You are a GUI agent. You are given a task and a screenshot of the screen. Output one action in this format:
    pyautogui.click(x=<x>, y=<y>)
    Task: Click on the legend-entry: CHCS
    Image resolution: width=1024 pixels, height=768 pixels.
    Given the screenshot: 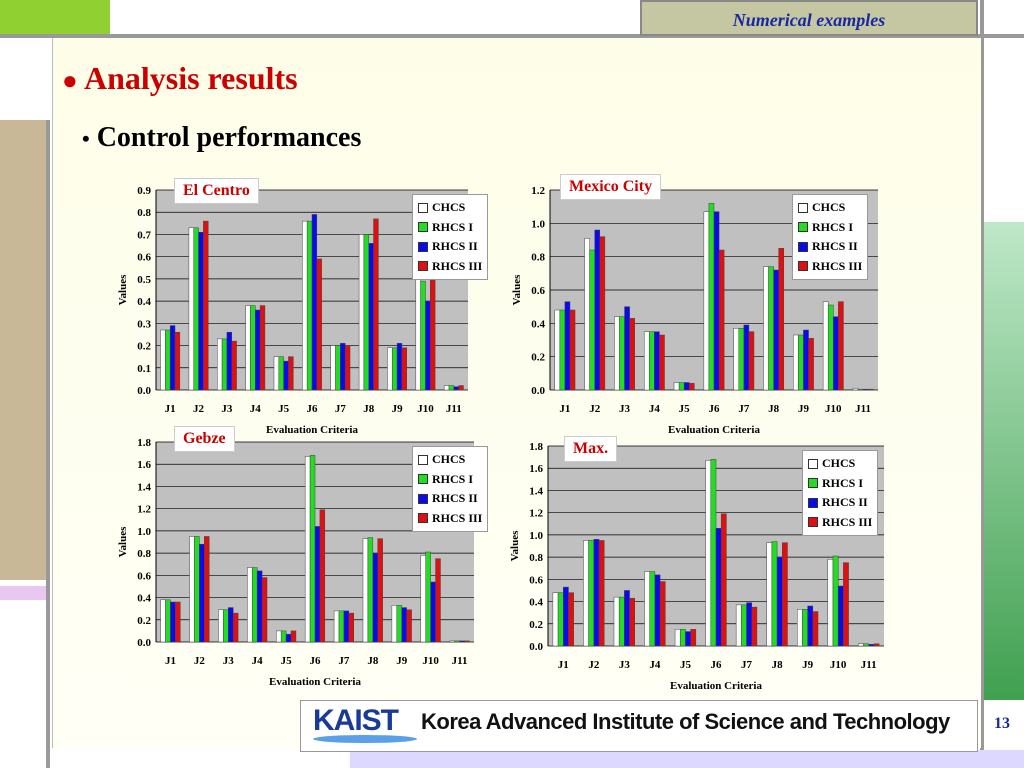 What is the action you would take?
    pyautogui.click(x=450, y=208)
    